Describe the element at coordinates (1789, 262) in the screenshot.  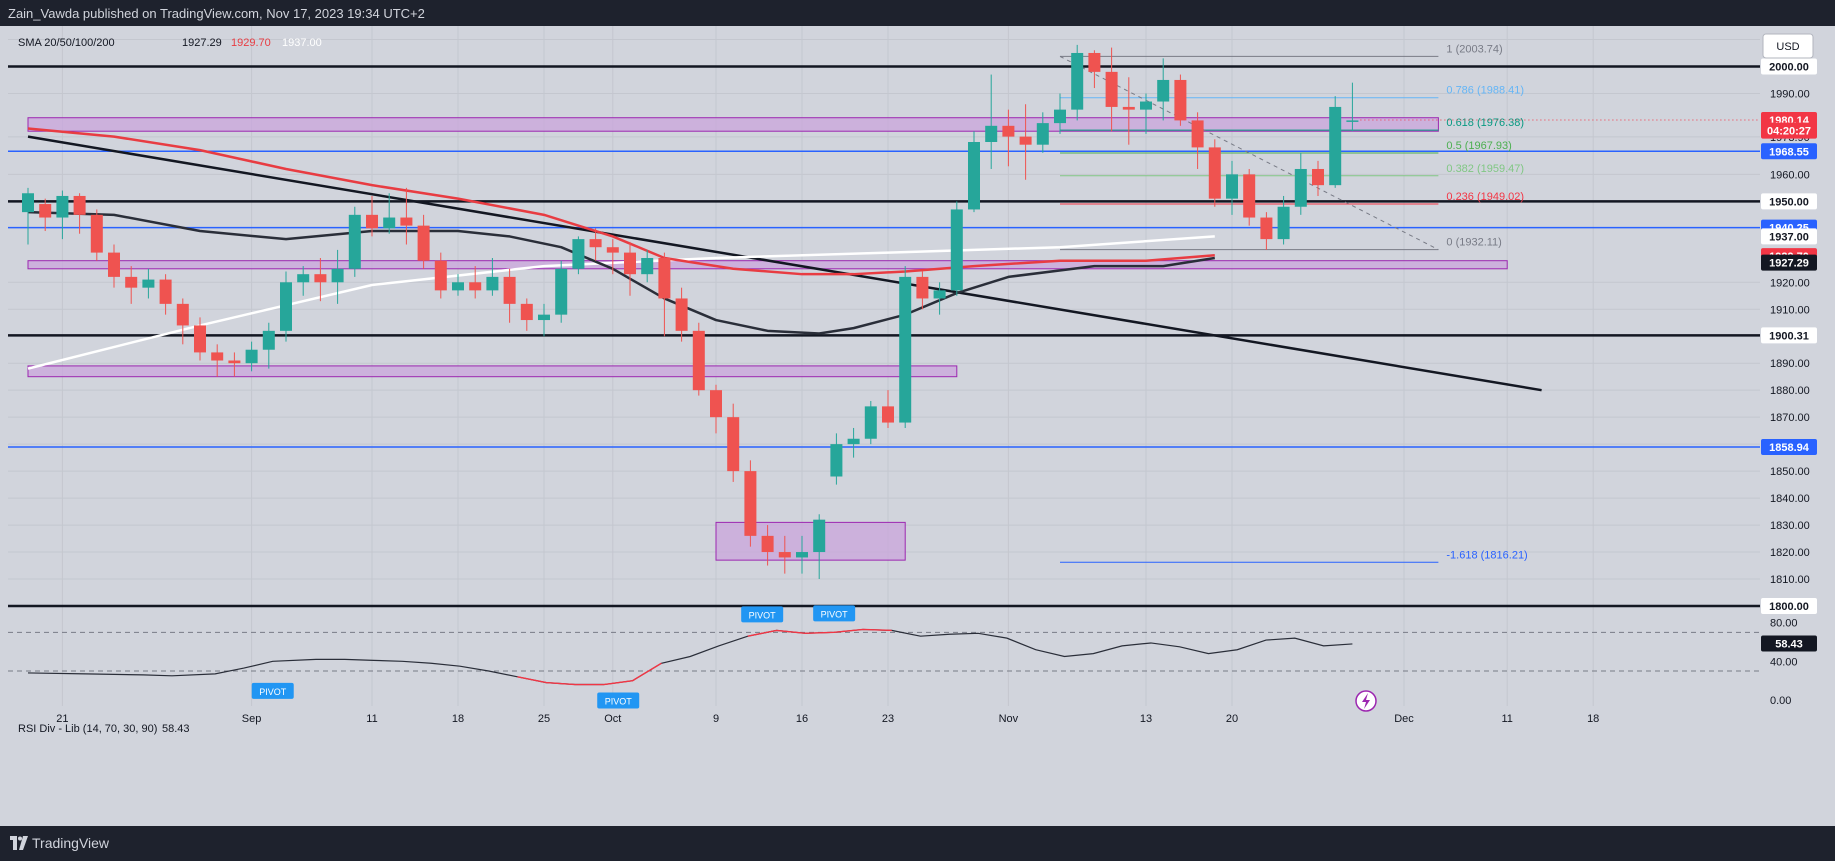
I see `price-tag: 1927.29` at that location.